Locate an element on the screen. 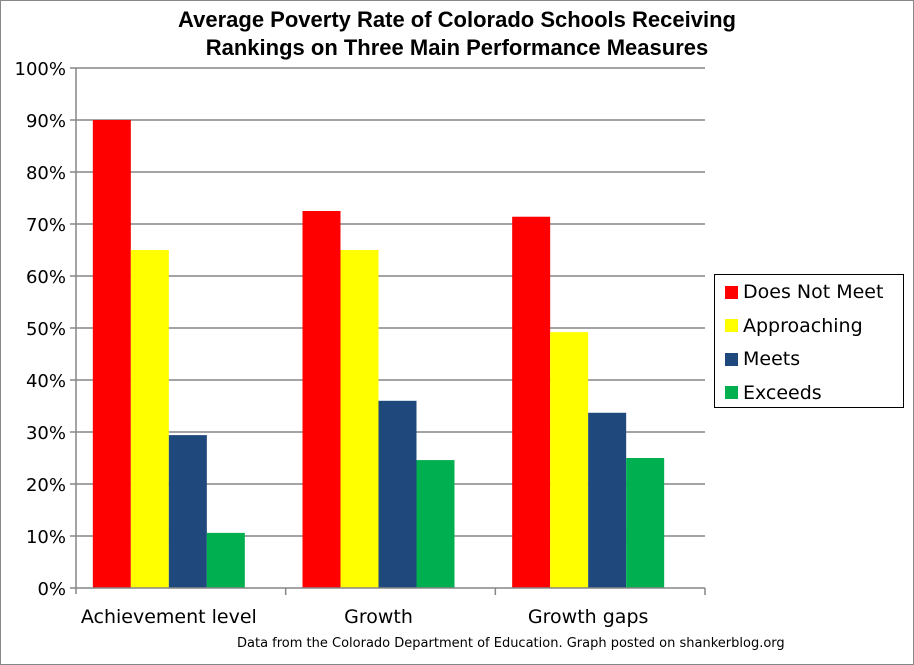 This screenshot has height=665, width=914. x-axis-labels: Achievement level Growth Growth gaps is located at coordinates (365, 617).